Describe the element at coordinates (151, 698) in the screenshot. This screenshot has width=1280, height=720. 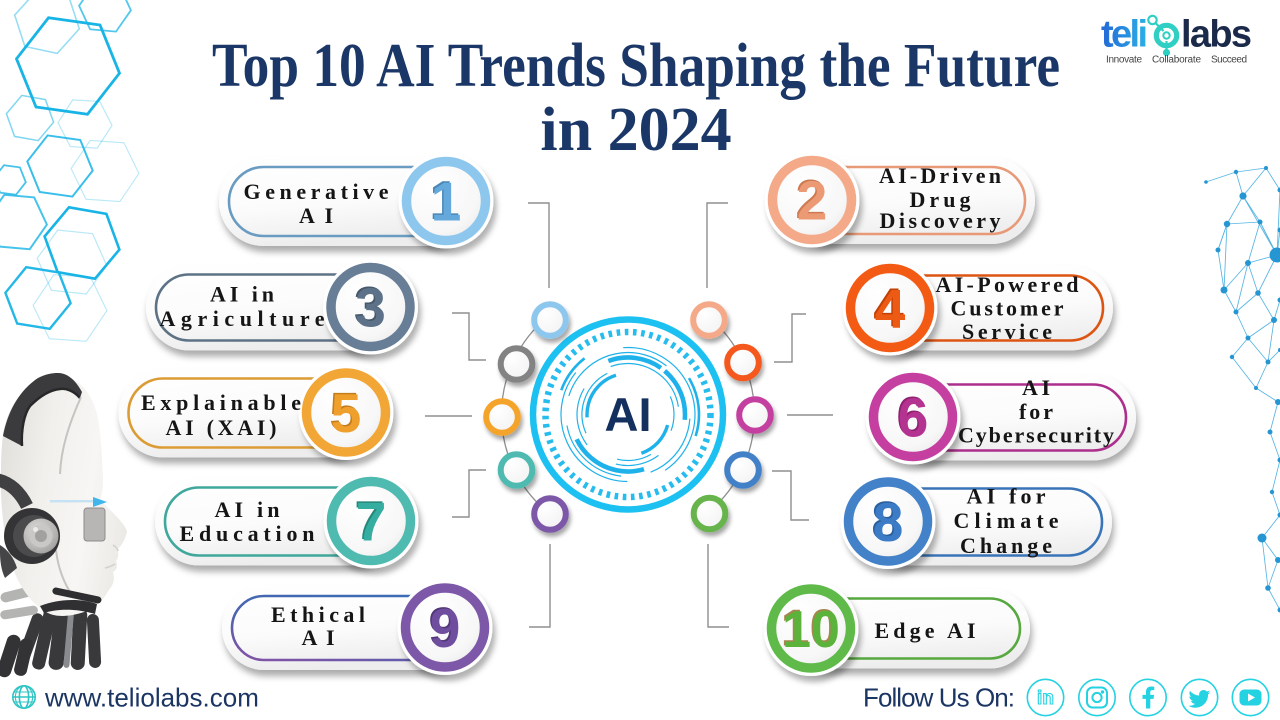
I see `svg-text: www.teliolabs.com` at that location.